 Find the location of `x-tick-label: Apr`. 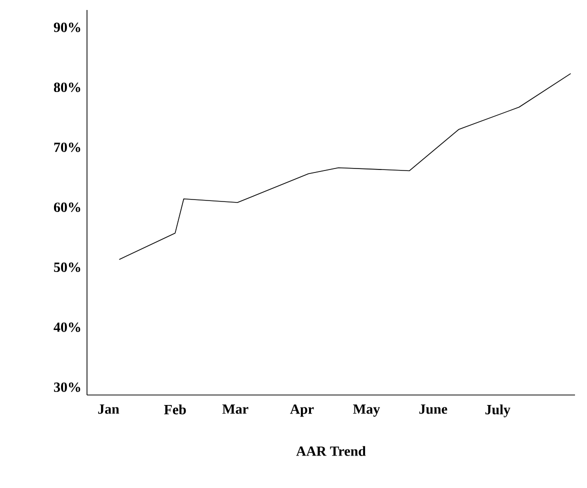

x-tick-label: Apr is located at coordinates (302, 410).